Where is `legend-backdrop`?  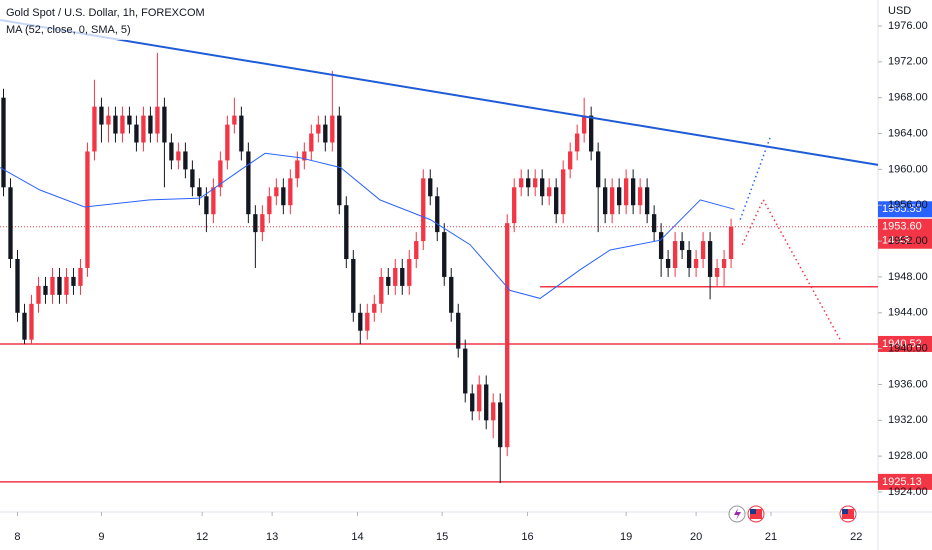
legend-backdrop is located at coordinates (165, 20).